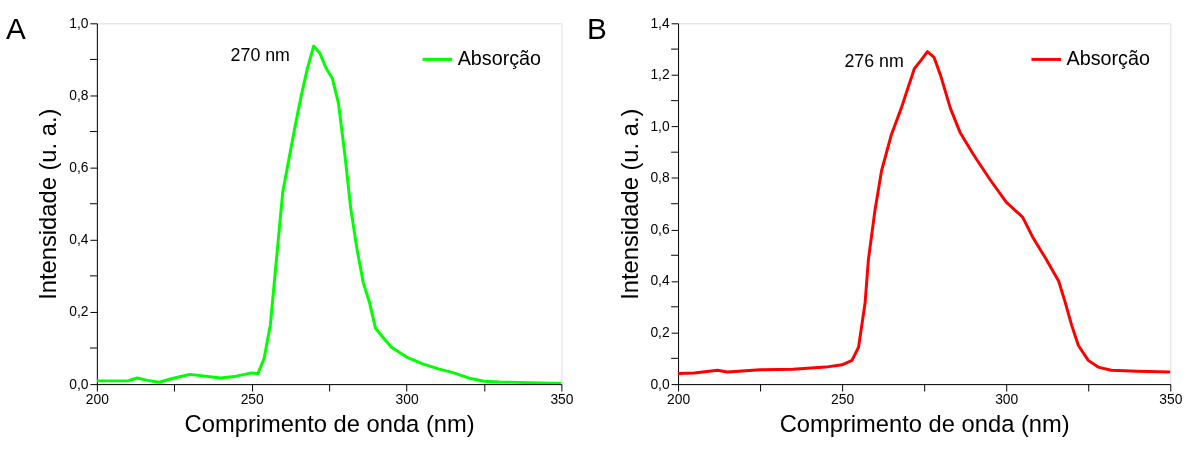  What do you see at coordinates (15, 29) in the screenshot?
I see `text: A` at bounding box center [15, 29].